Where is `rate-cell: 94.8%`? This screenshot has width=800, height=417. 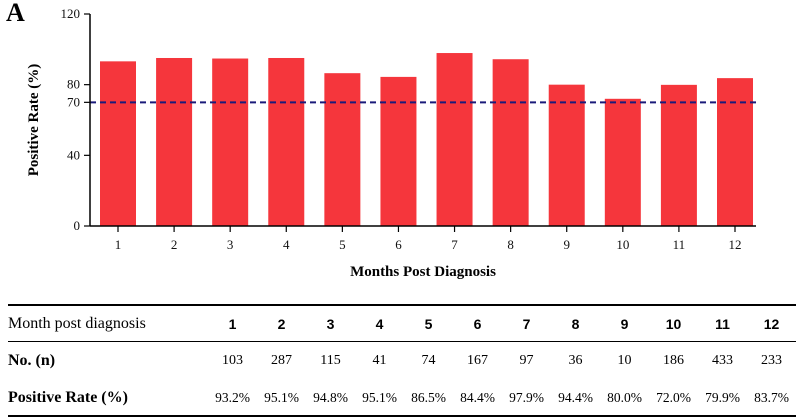 rate-cell: 94.8% is located at coordinates (330, 398).